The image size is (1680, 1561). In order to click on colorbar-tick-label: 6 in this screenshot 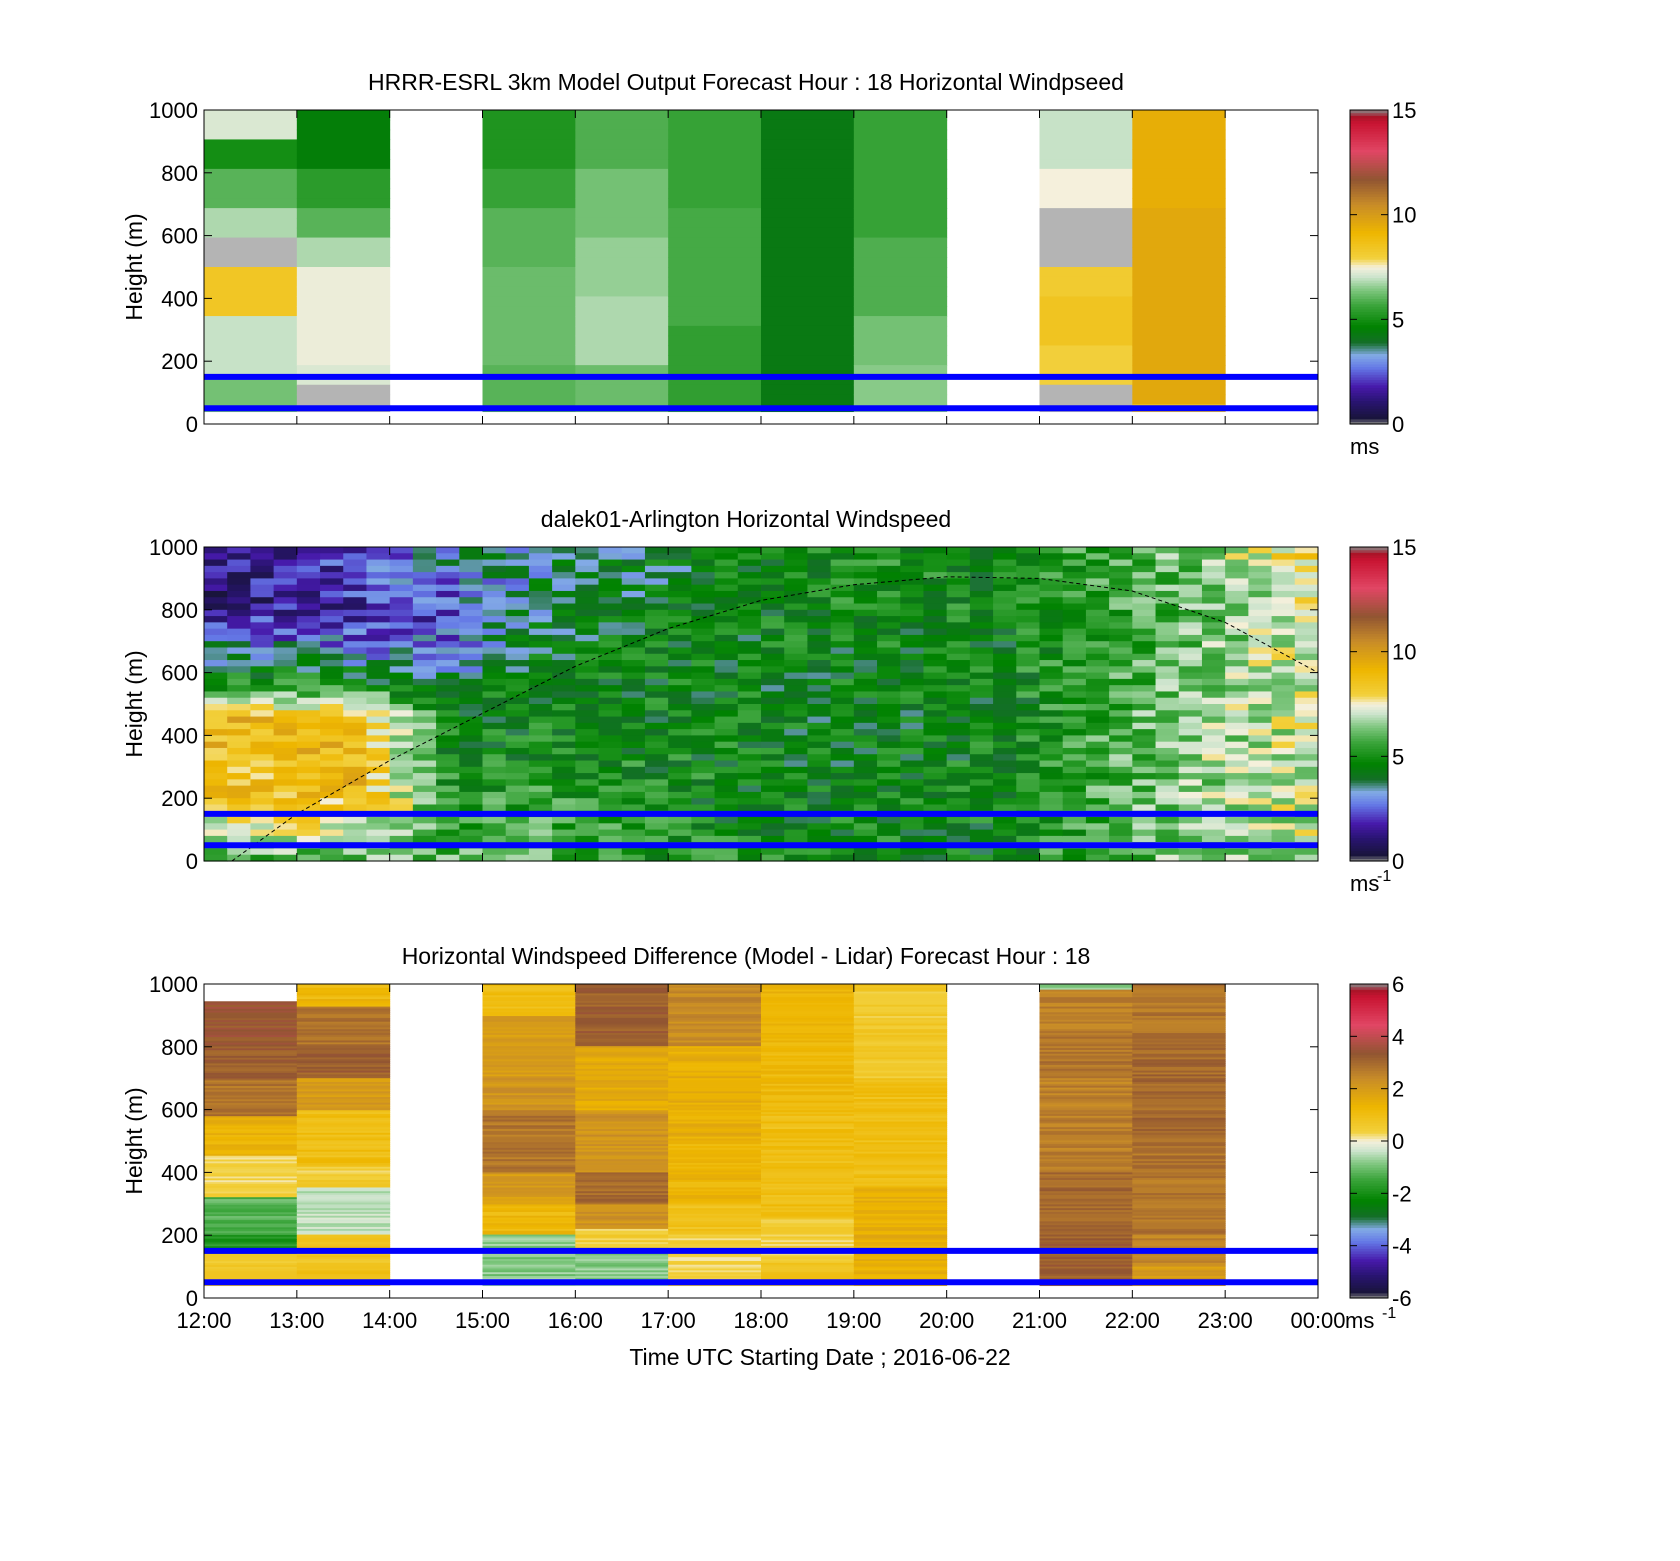, I will do `click(1398, 984)`.